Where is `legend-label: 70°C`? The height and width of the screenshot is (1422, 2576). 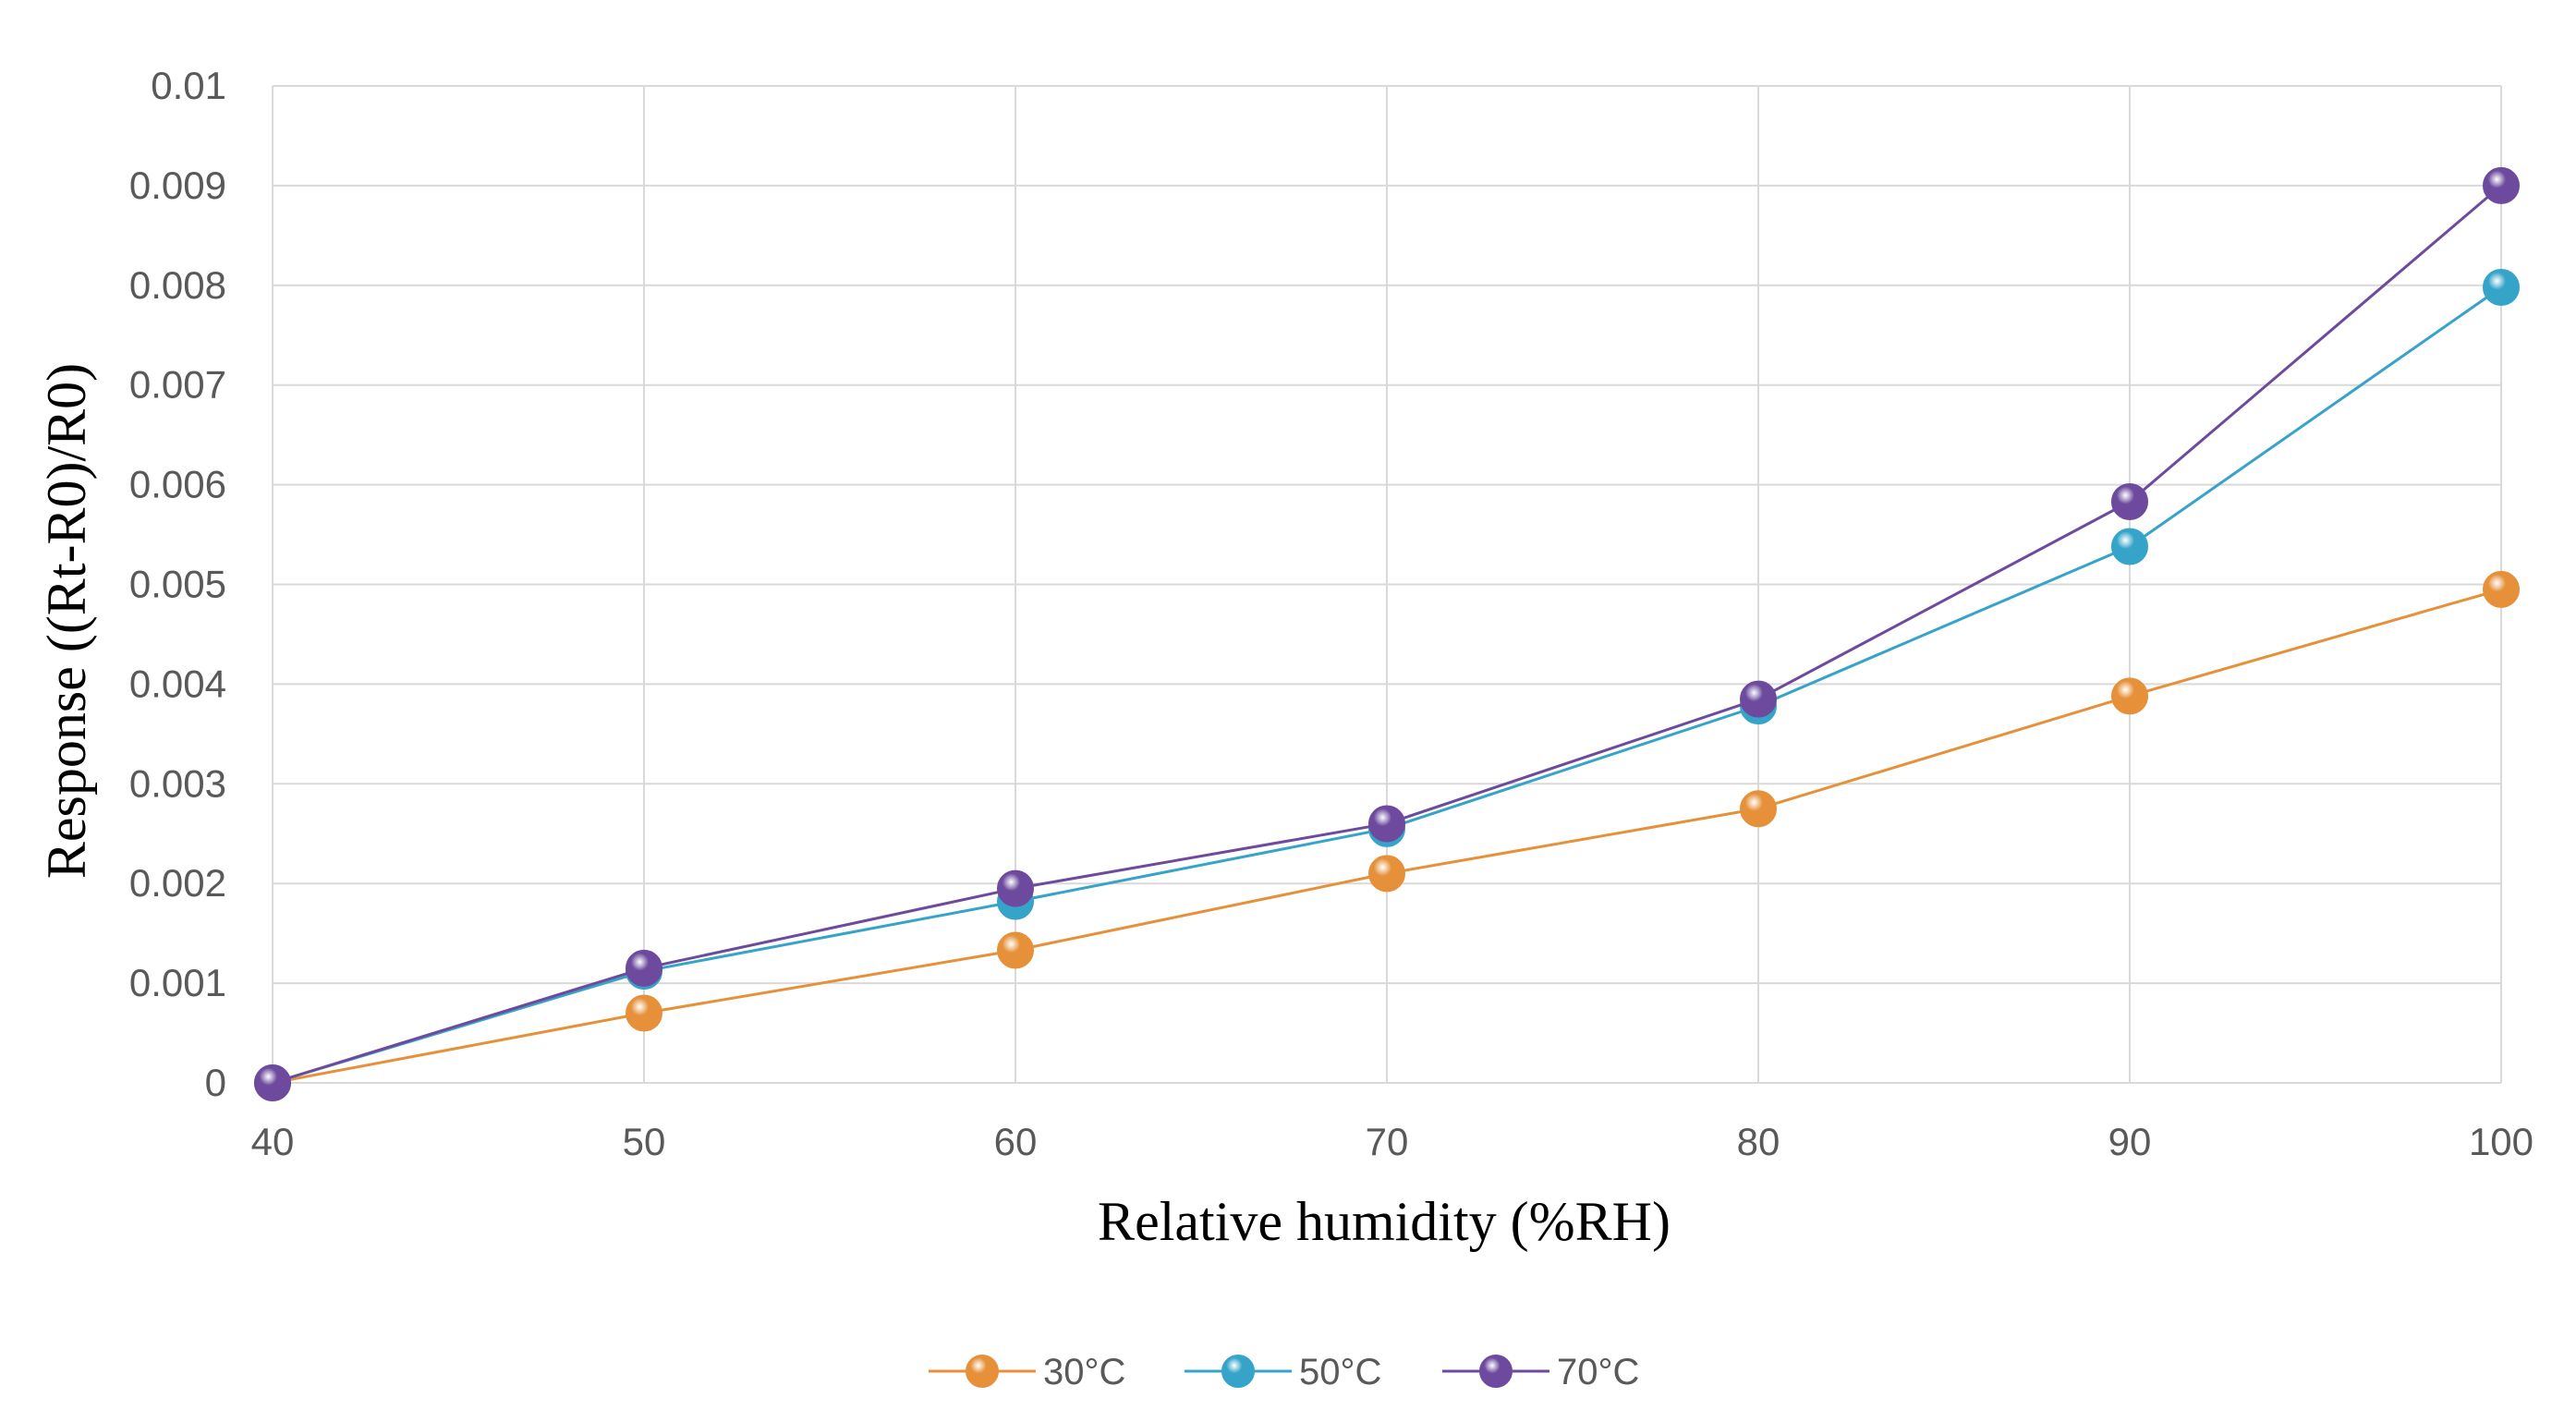
legend-label: 70°C is located at coordinates (1598, 1372).